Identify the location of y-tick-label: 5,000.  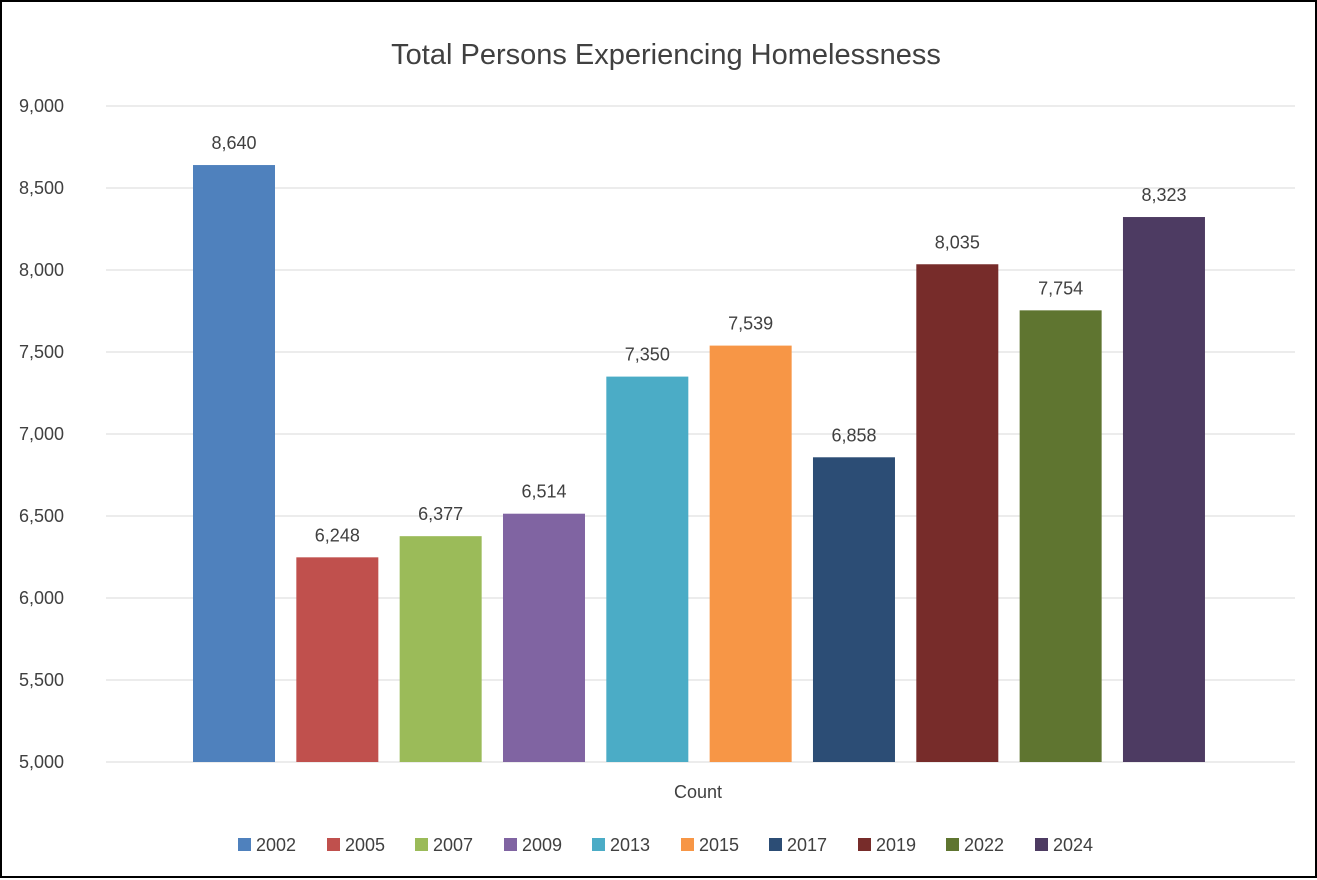
(41, 762).